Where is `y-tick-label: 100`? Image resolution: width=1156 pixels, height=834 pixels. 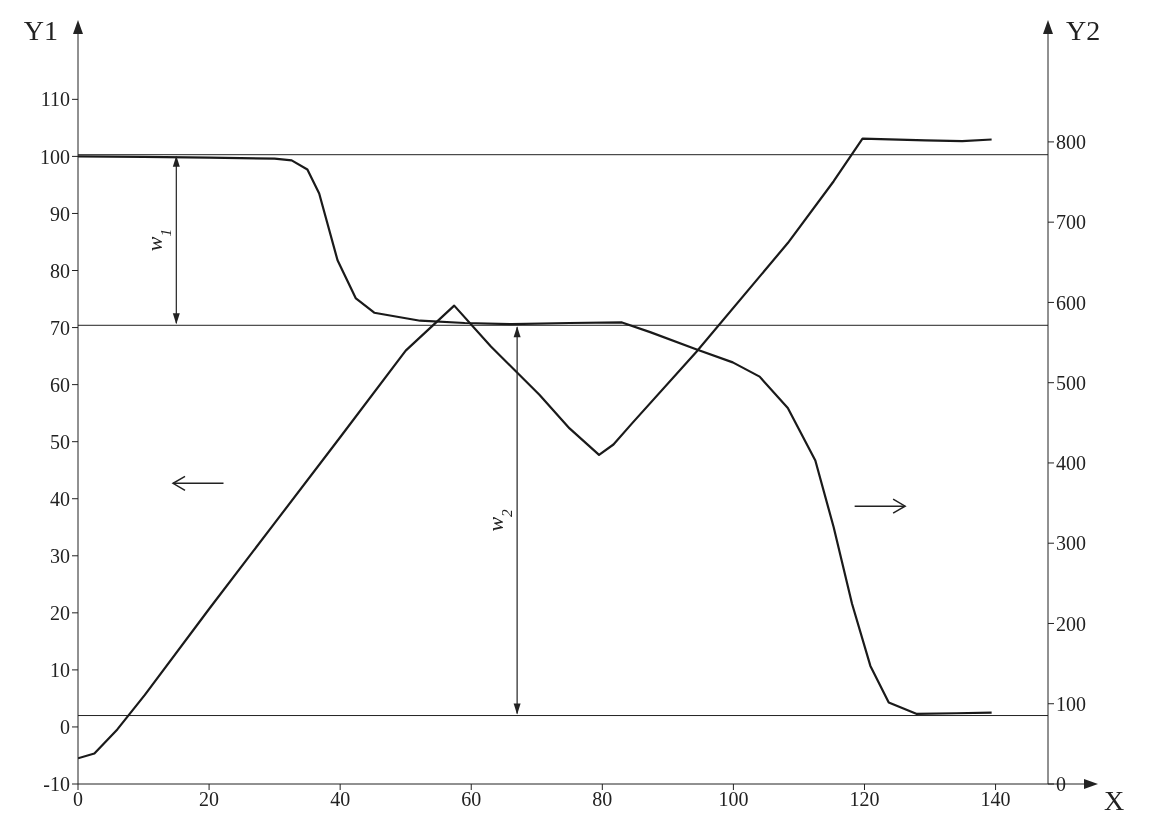
y-tick-label: 100 is located at coordinates (55, 156).